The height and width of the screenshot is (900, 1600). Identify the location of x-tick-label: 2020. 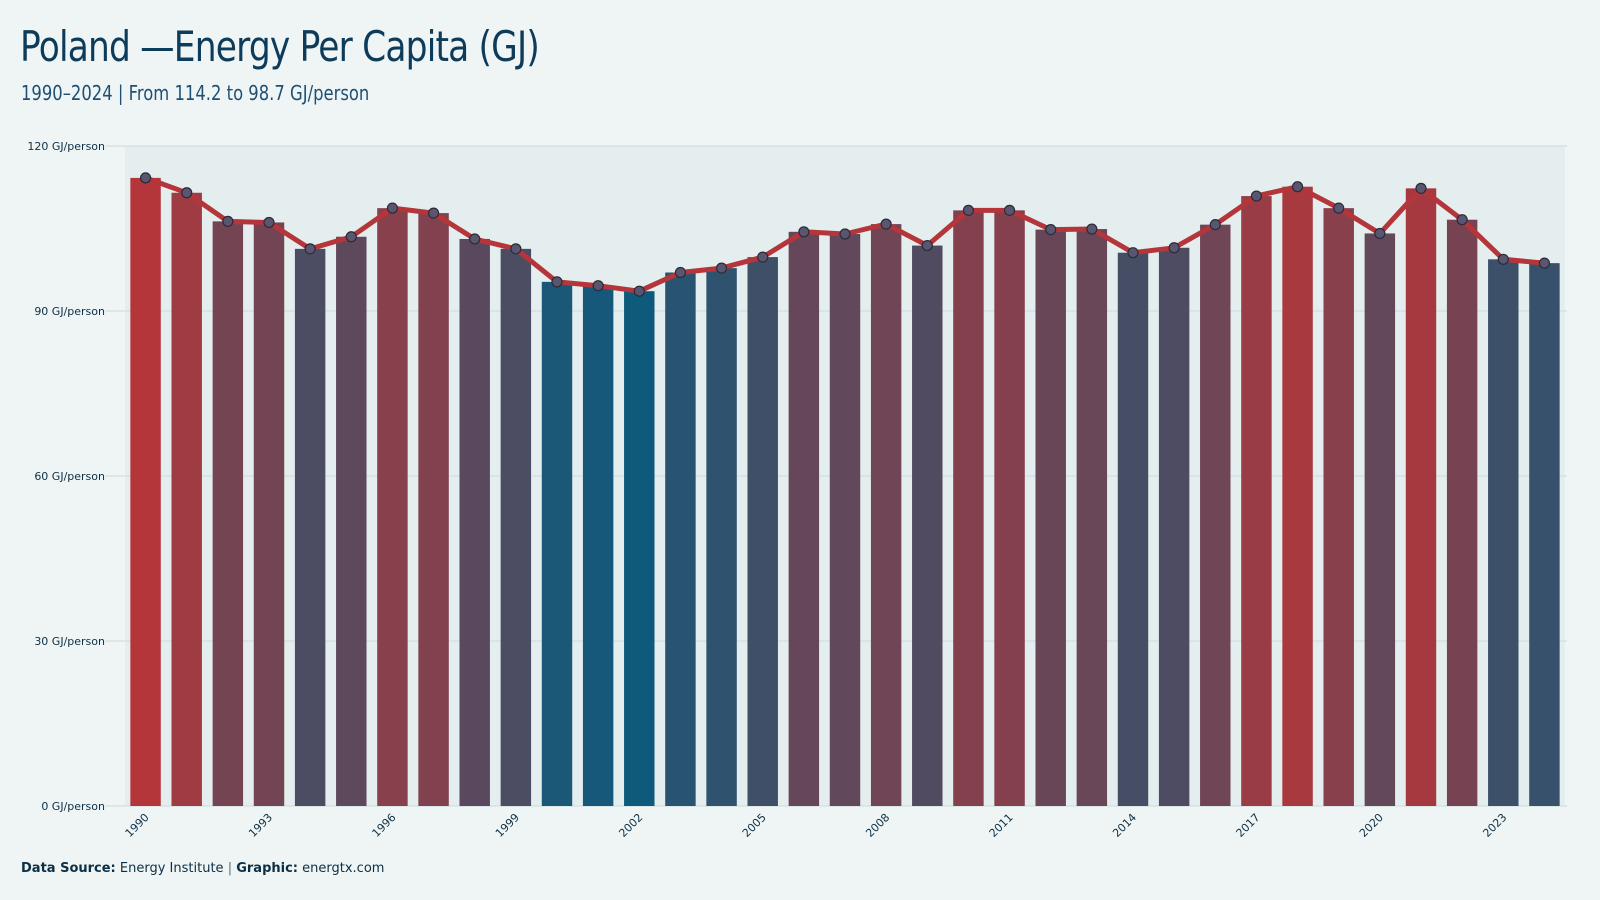
(1371, 825).